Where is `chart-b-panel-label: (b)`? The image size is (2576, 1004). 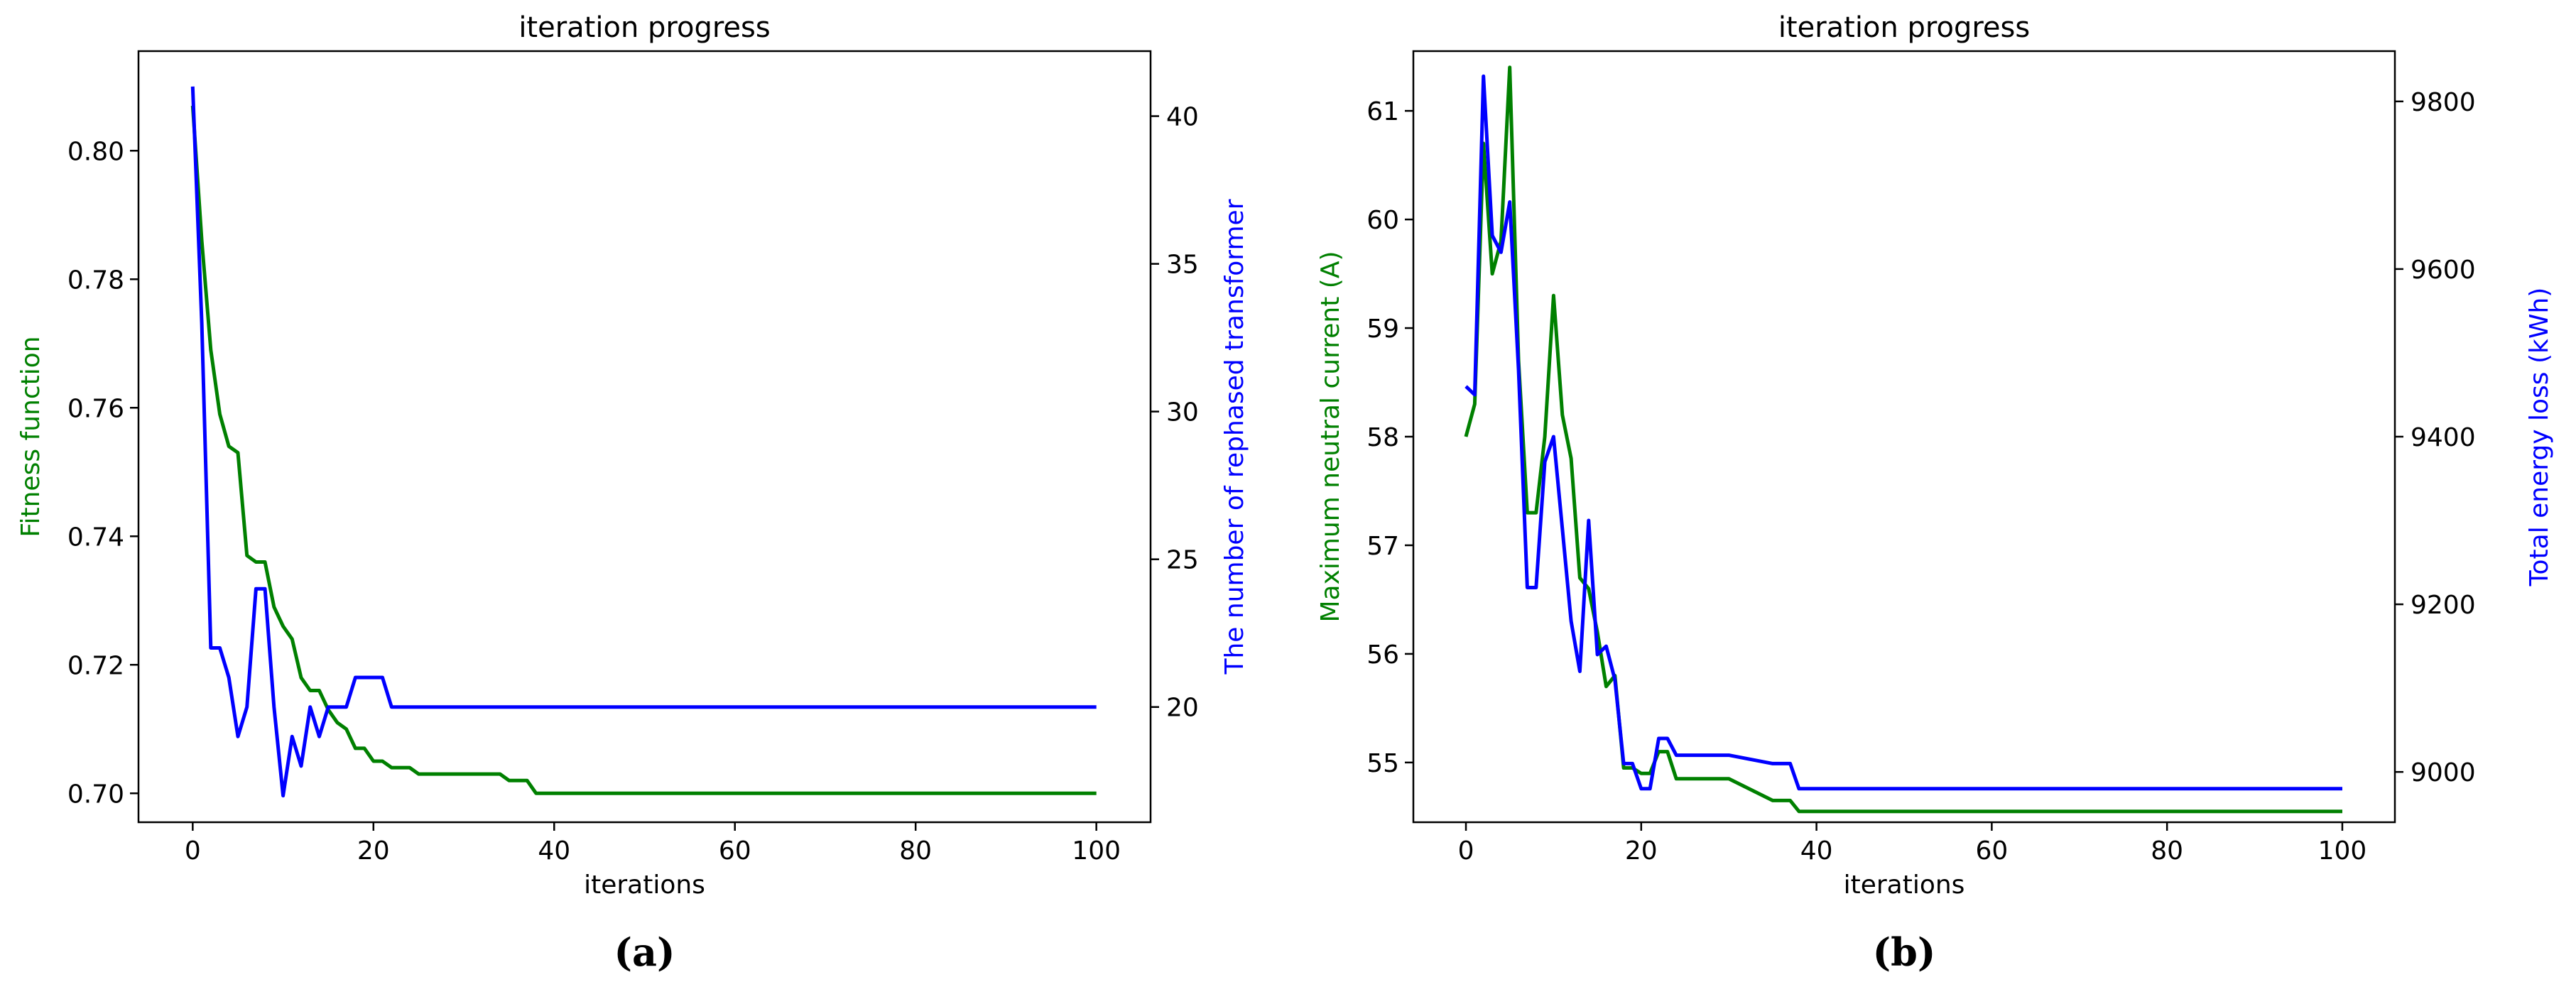 chart-b-panel-label: (b) is located at coordinates (1905, 952).